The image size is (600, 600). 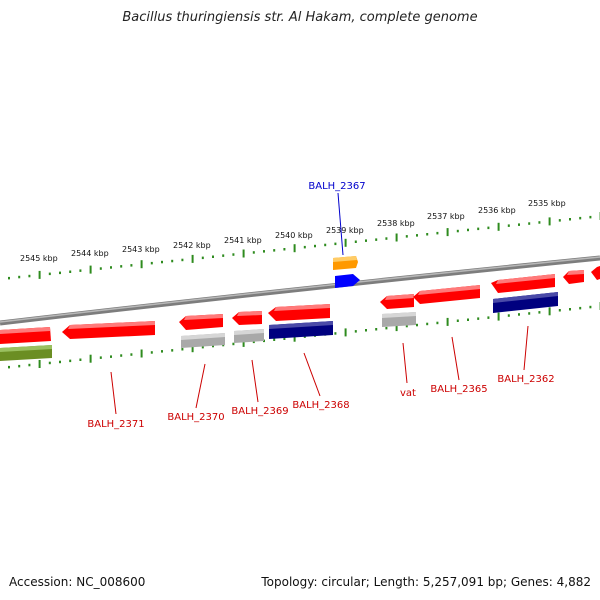 I want to click on lower-scale-ticks, so click(x=304, y=335).